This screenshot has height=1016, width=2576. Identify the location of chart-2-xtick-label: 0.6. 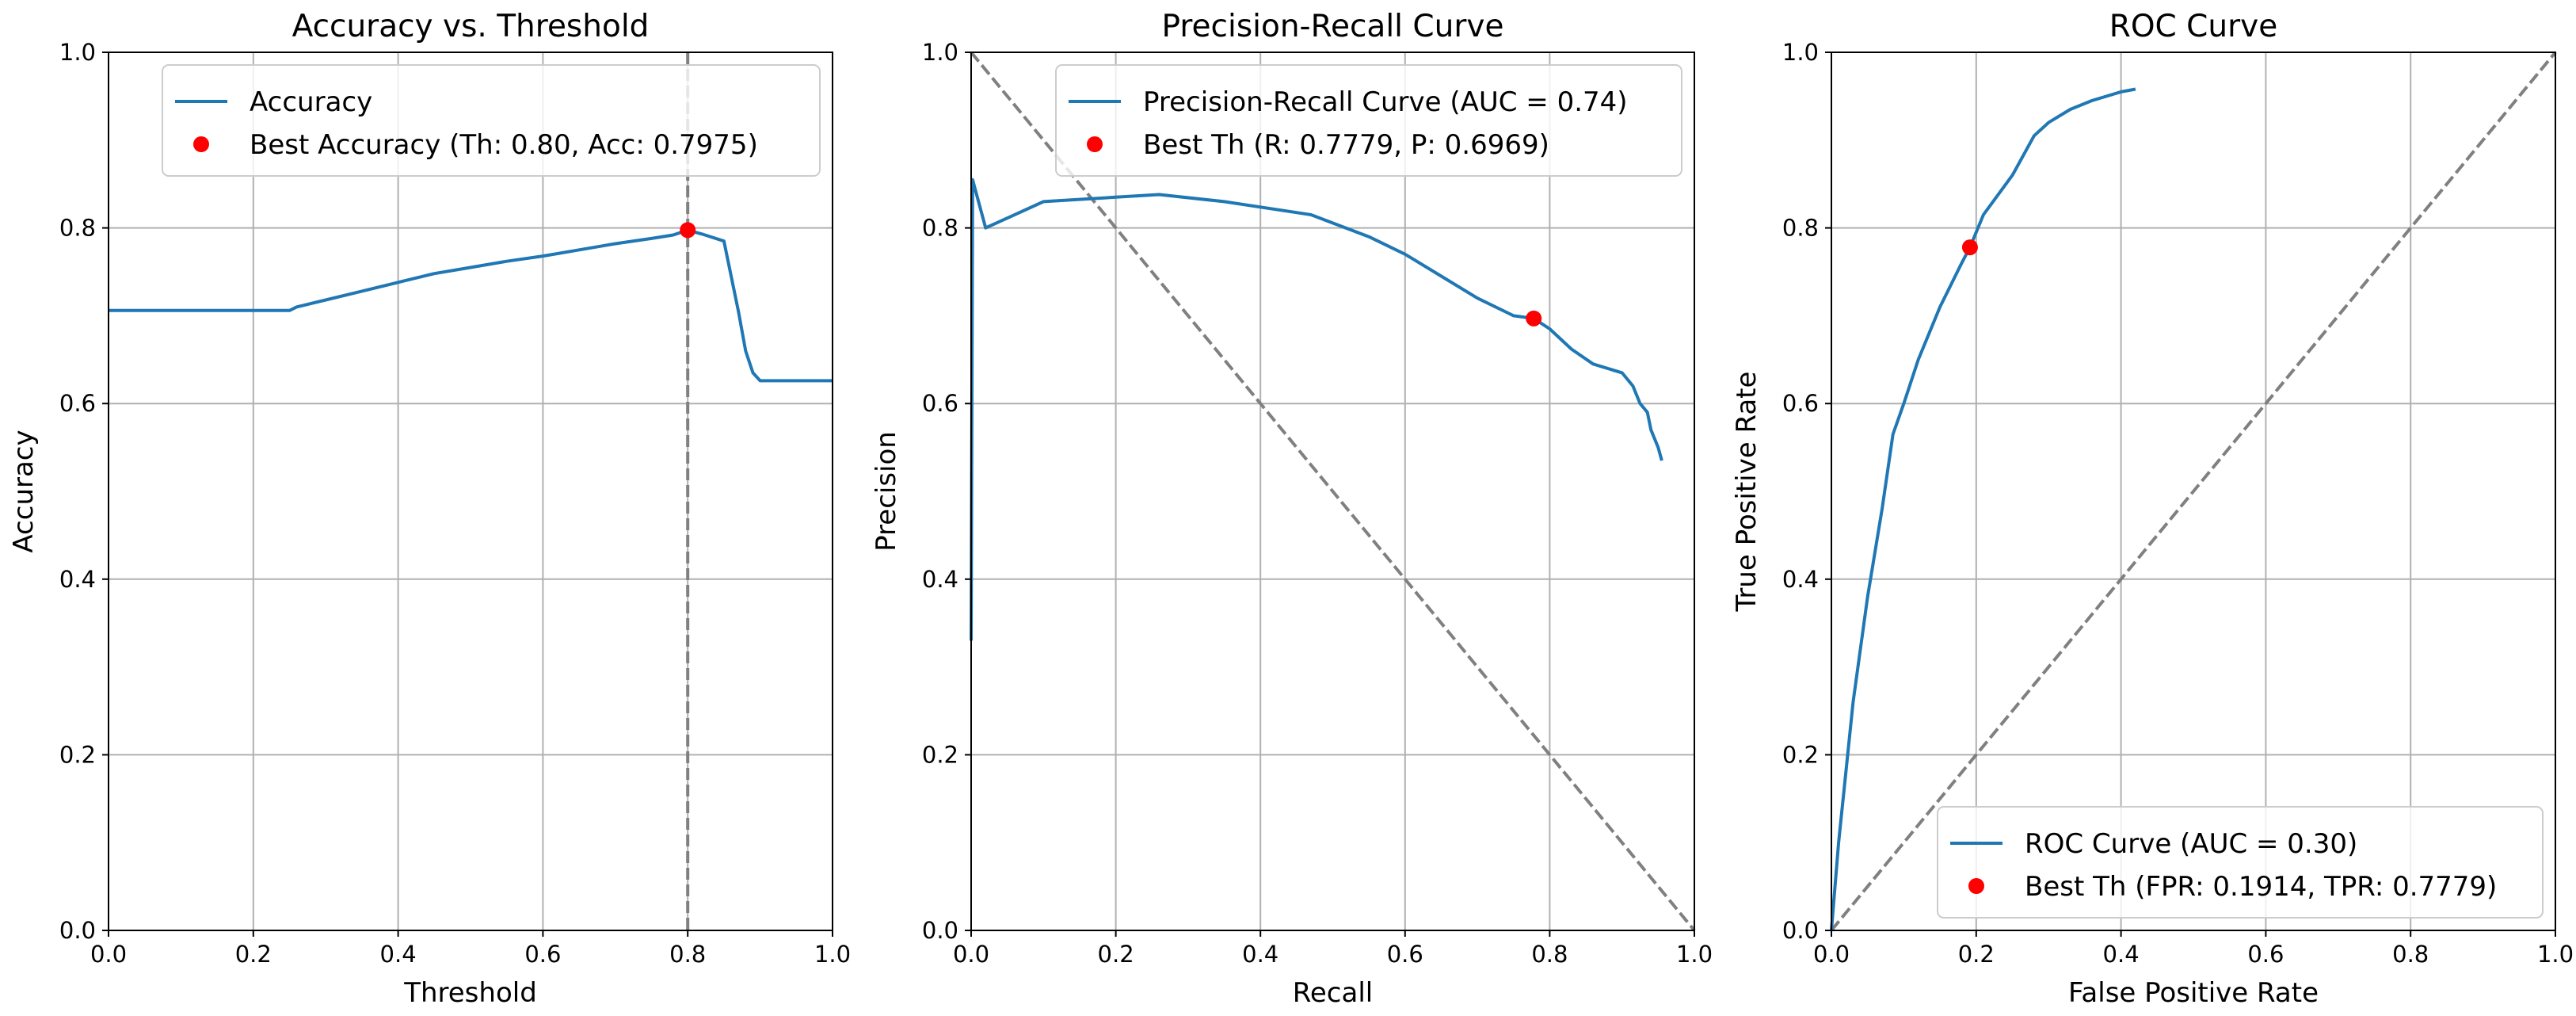
(1405, 955).